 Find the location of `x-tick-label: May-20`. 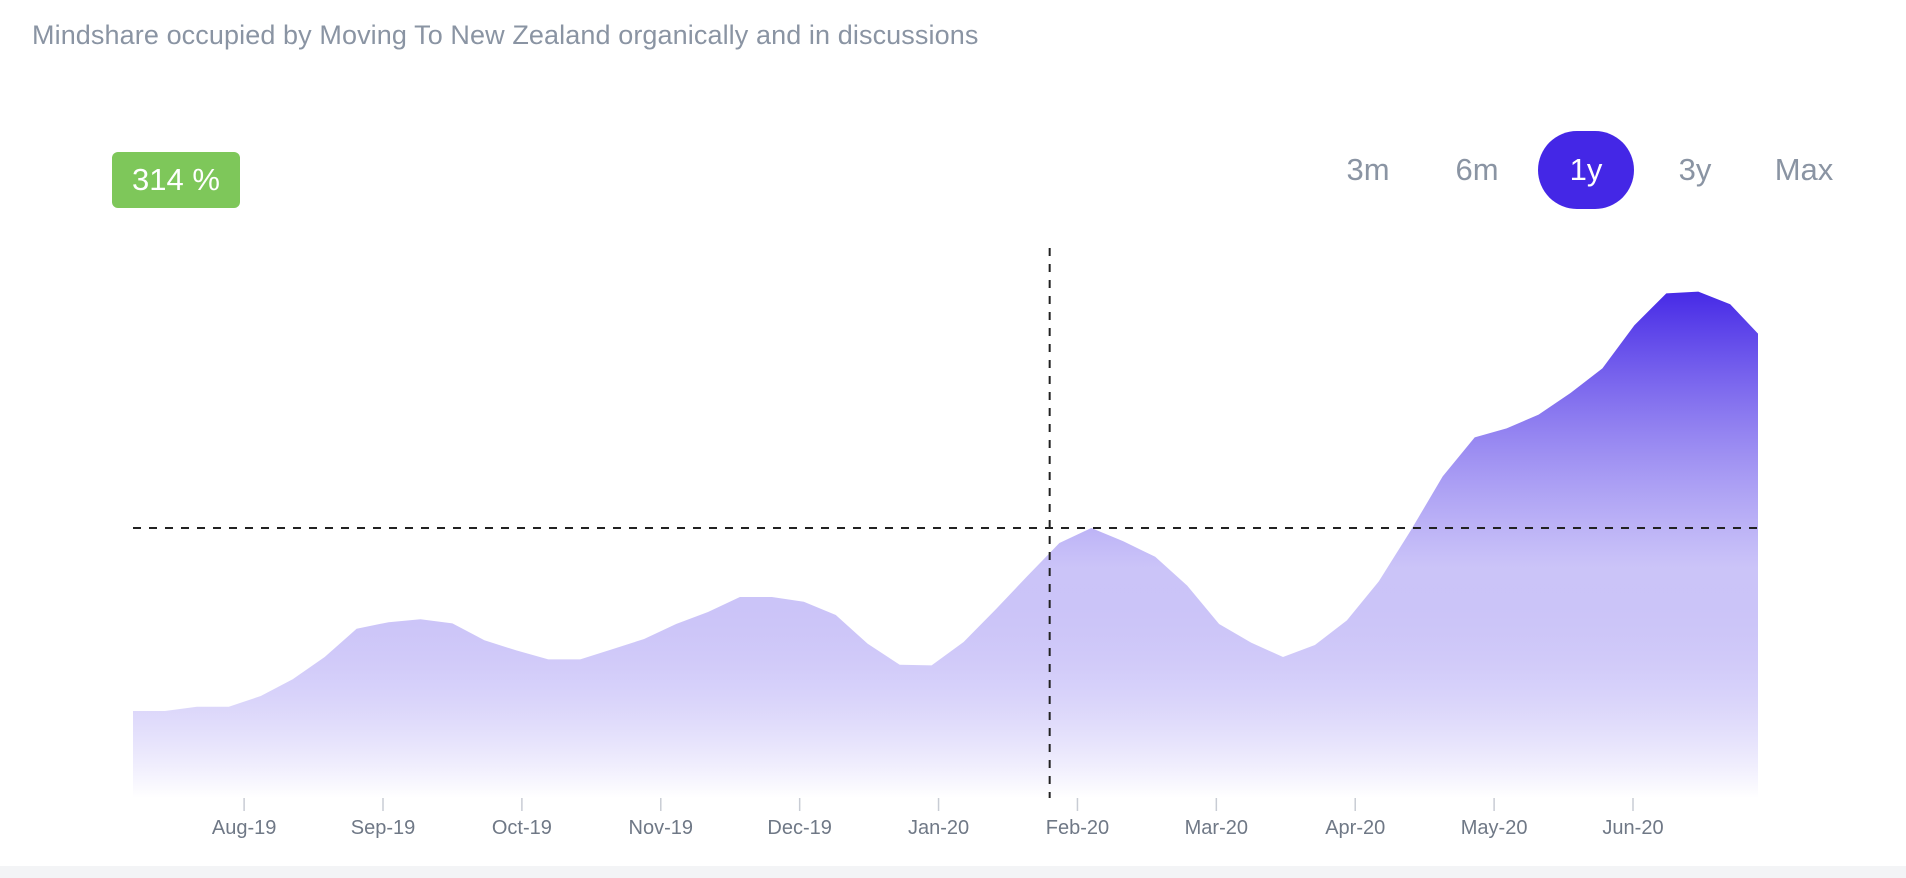

x-tick-label: May-20 is located at coordinates (1494, 828).